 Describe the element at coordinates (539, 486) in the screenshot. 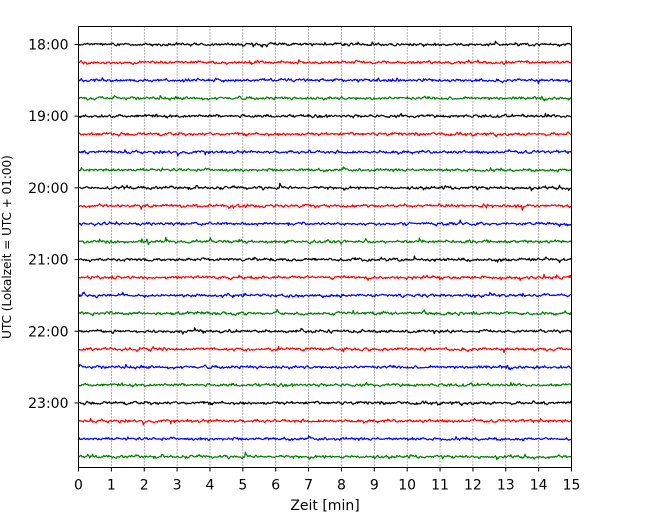

I see `x-tick-label-14: 14` at that location.